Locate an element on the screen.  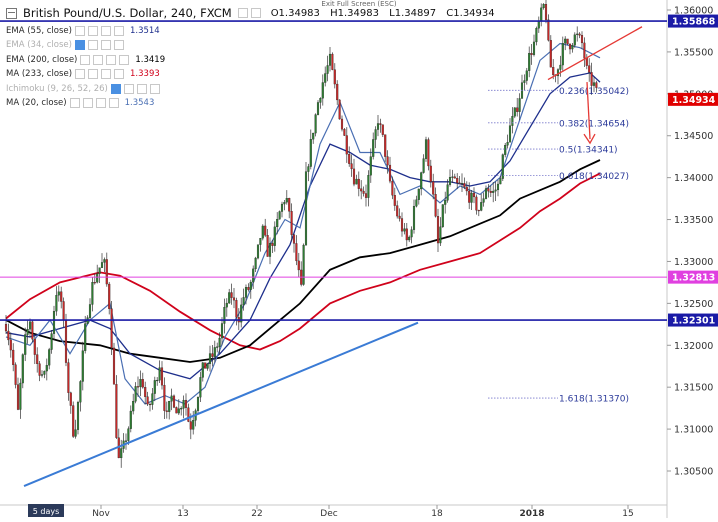
y-tick-label: 1.36000 is located at coordinates (693, 11).